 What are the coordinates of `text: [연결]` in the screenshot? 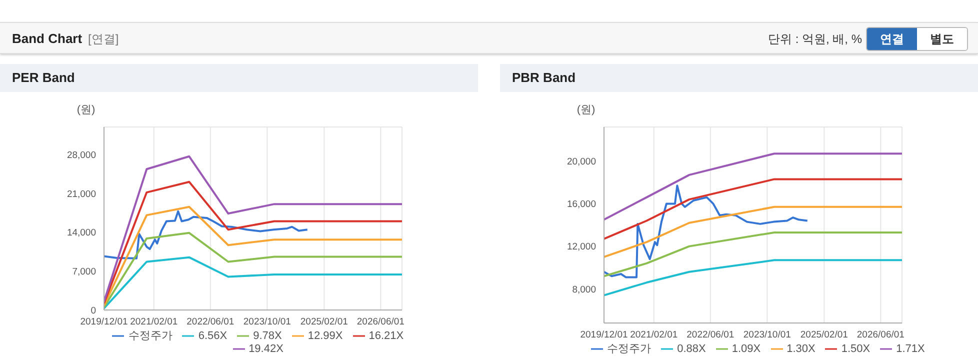 It's located at (103, 39).